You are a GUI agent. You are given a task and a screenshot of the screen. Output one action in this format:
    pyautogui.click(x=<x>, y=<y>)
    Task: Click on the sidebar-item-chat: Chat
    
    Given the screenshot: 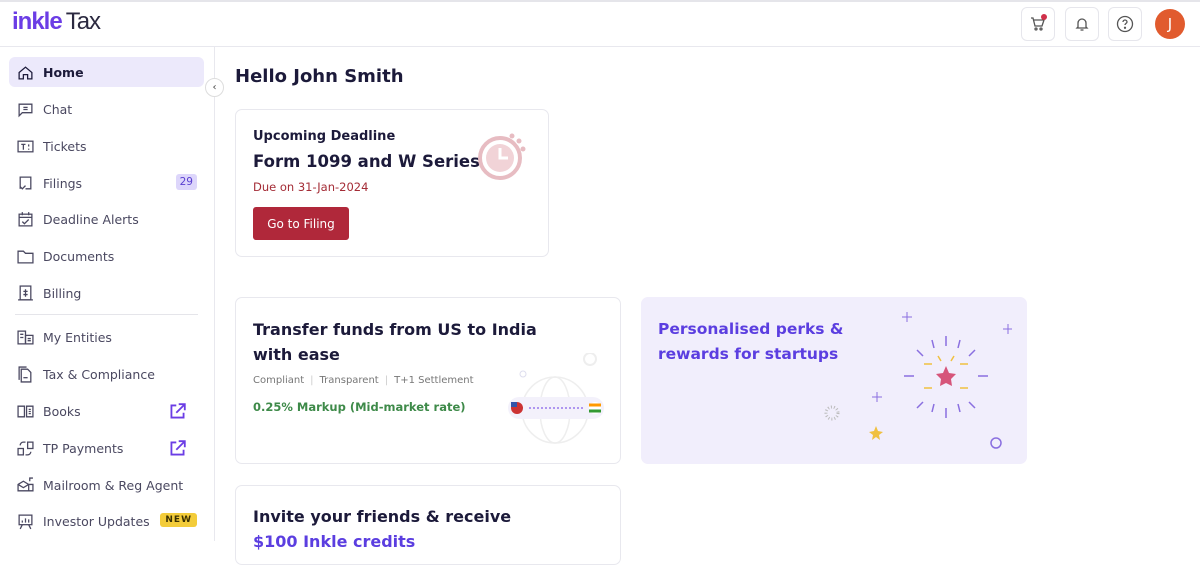 What is the action you would take?
    pyautogui.click(x=106, y=109)
    